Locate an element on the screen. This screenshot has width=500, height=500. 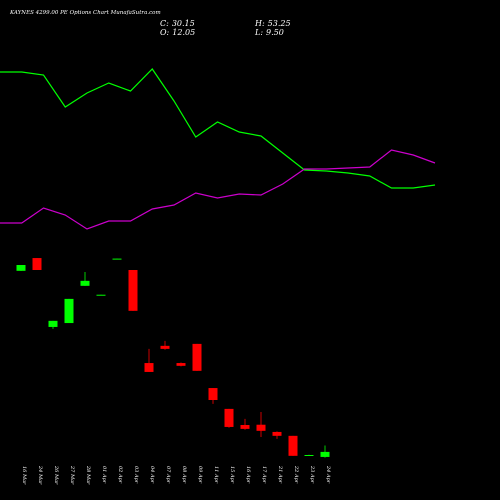
x-tick-label: 07 Apr is located at coordinates (168, 475).